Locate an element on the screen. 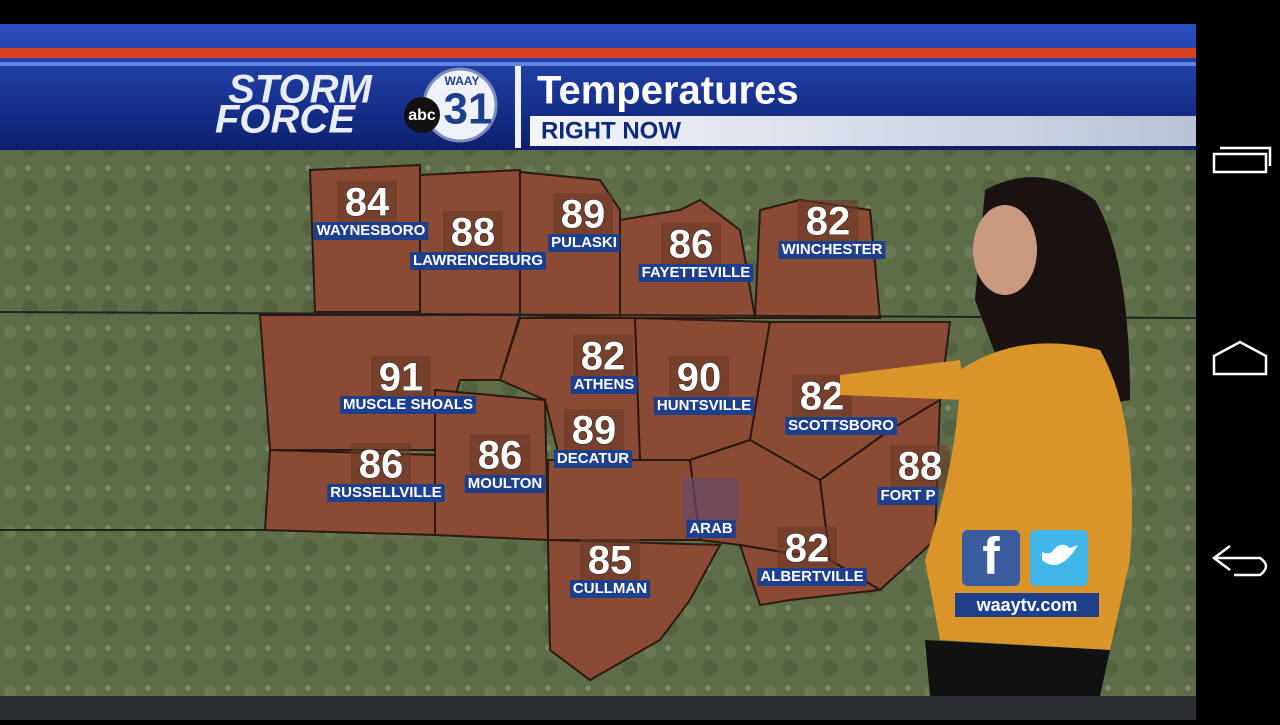 This screenshot has height=725, width=1280. temperature: 90 is located at coordinates (699, 378).